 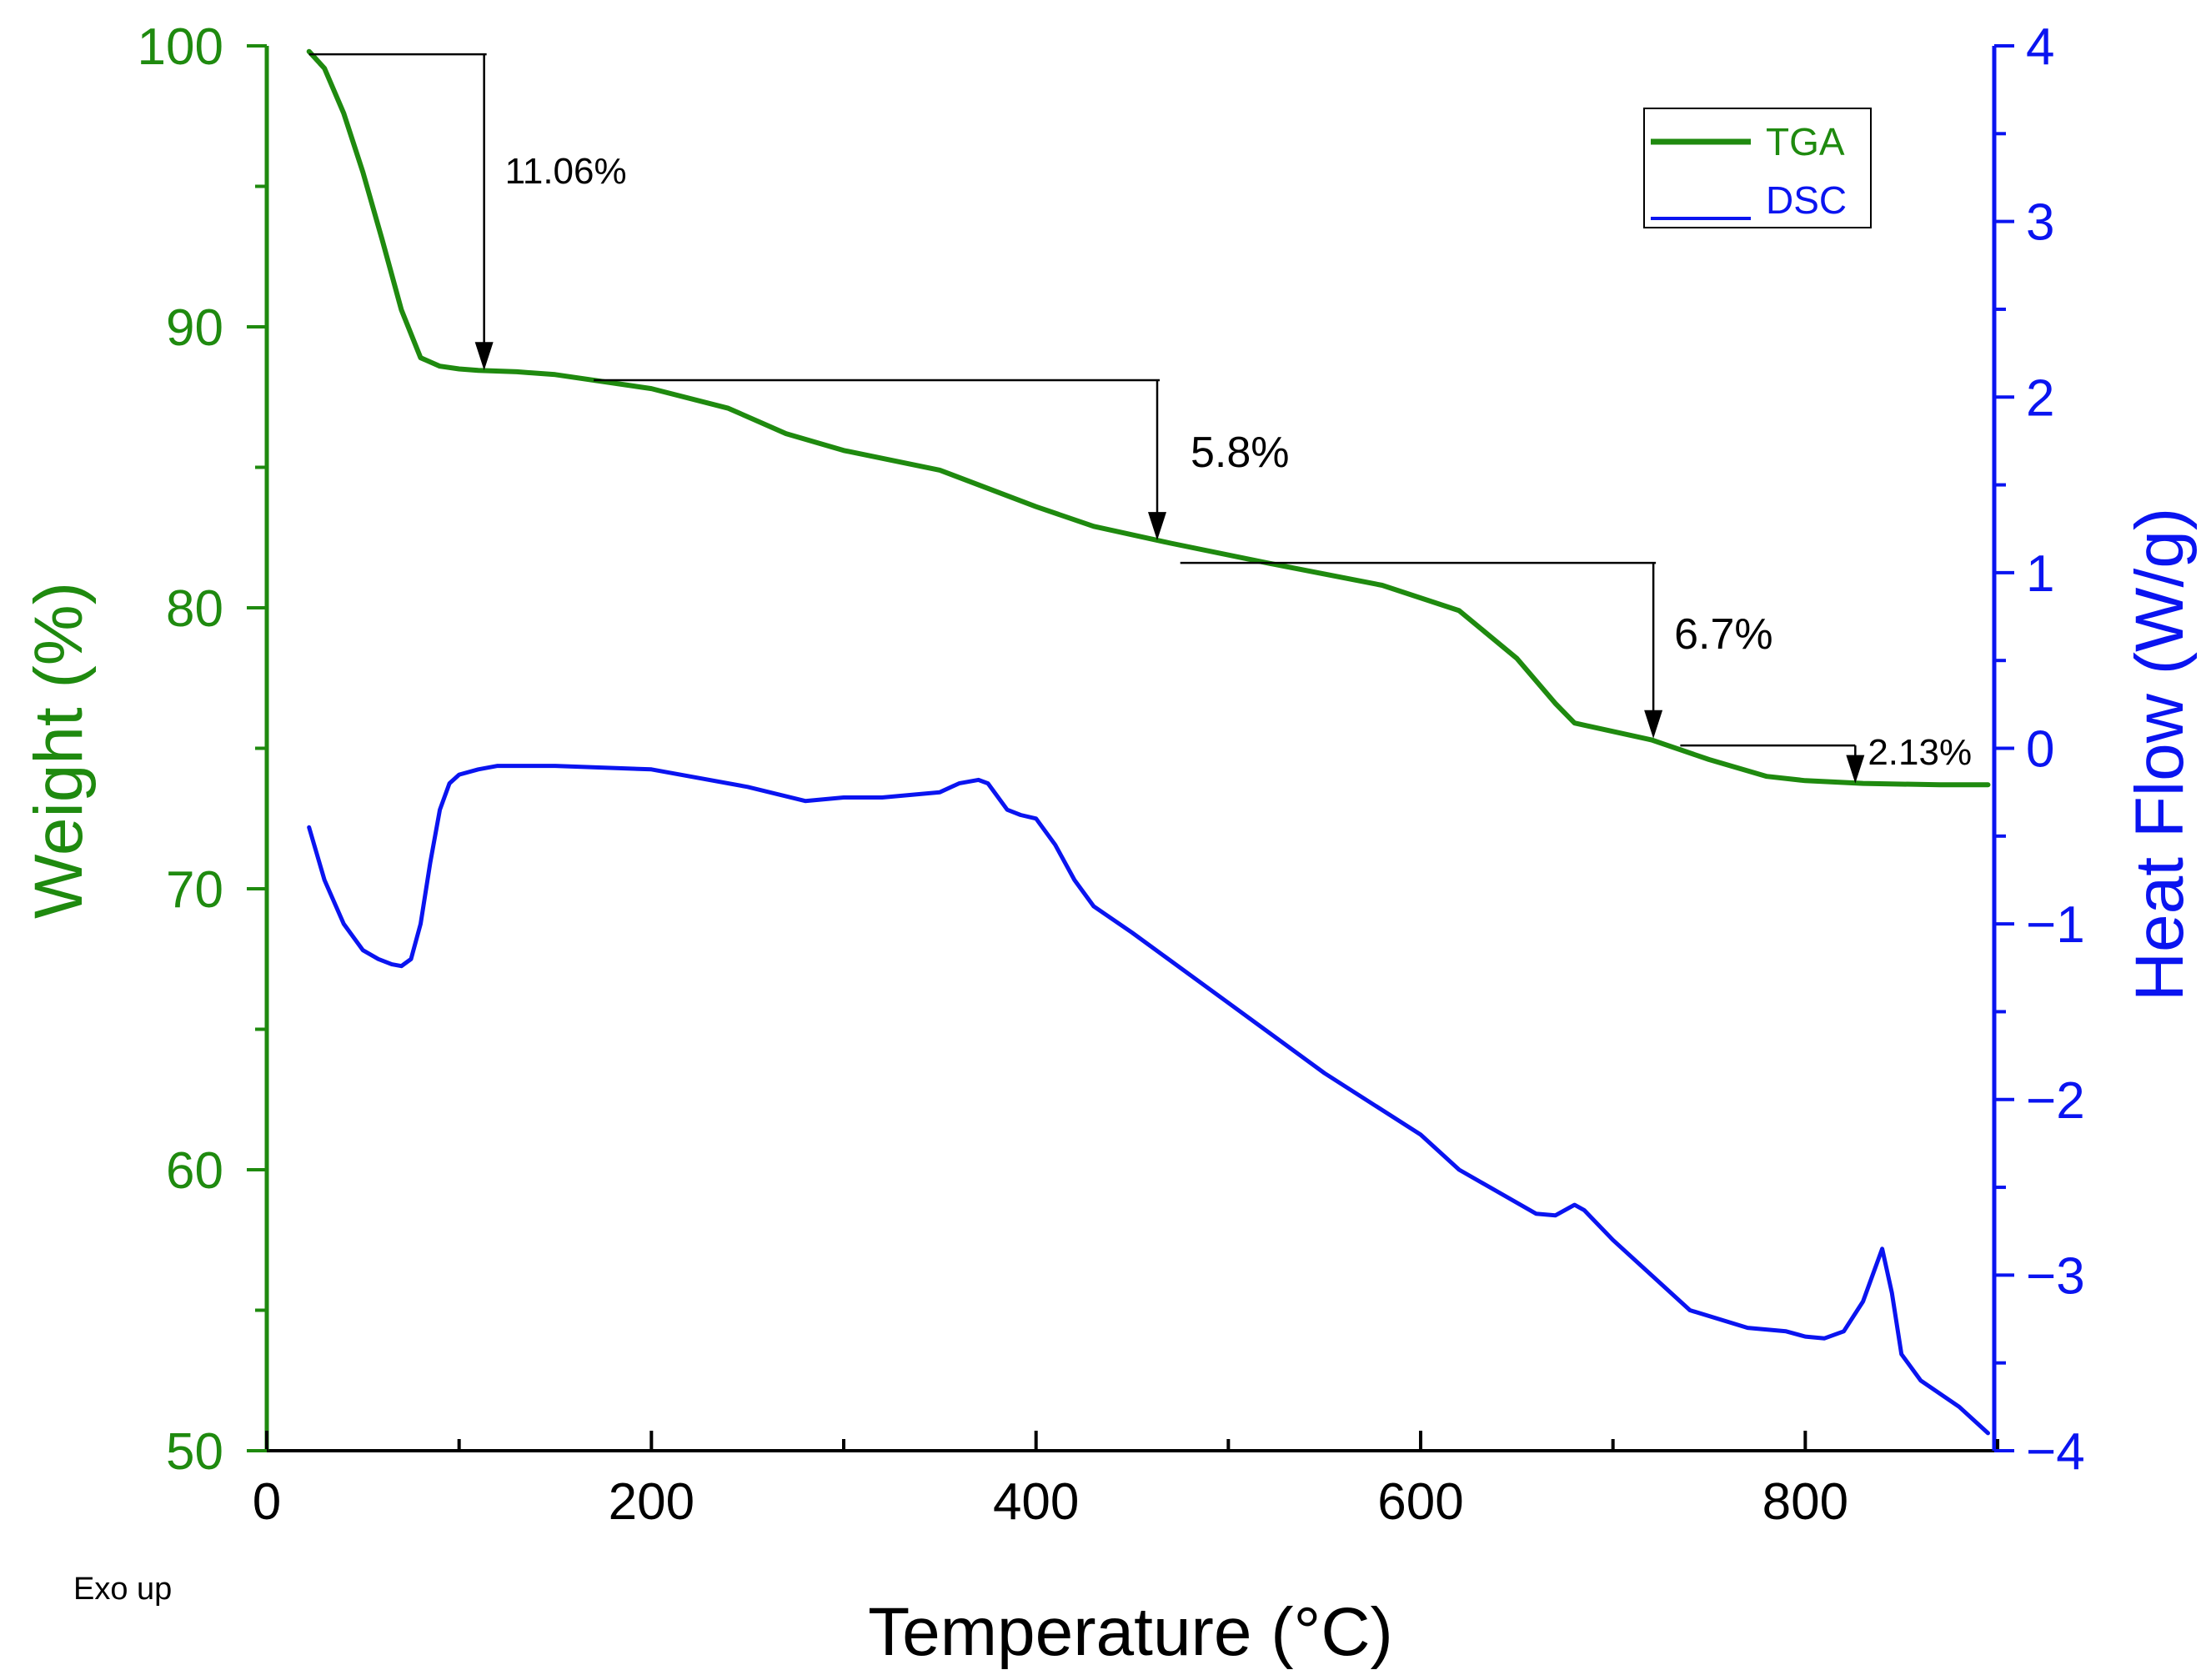 I want to click on x-tick-label-200: 200, so click(x=651, y=1502).